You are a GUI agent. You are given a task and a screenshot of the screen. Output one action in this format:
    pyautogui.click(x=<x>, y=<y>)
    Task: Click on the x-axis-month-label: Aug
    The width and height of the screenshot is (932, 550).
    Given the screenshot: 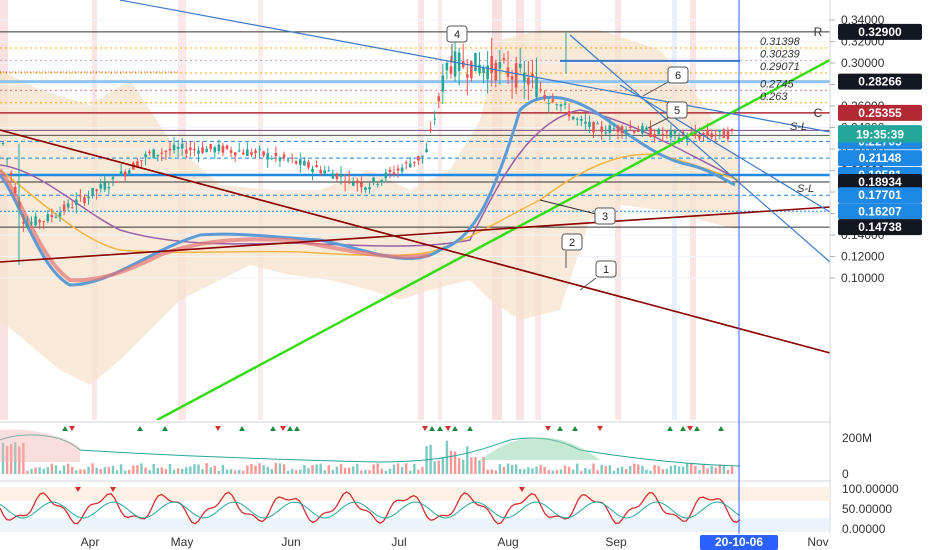 What is the action you would take?
    pyautogui.click(x=507, y=542)
    